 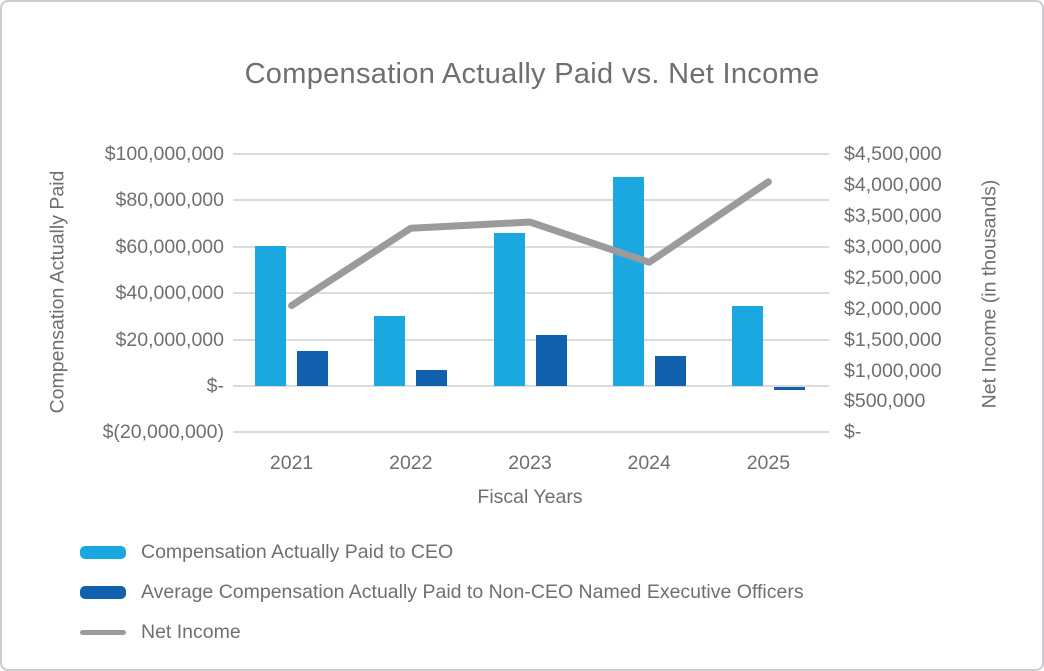 What do you see at coordinates (530, 463) in the screenshot?
I see `x-axis-tick-label: 2023` at bounding box center [530, 463].